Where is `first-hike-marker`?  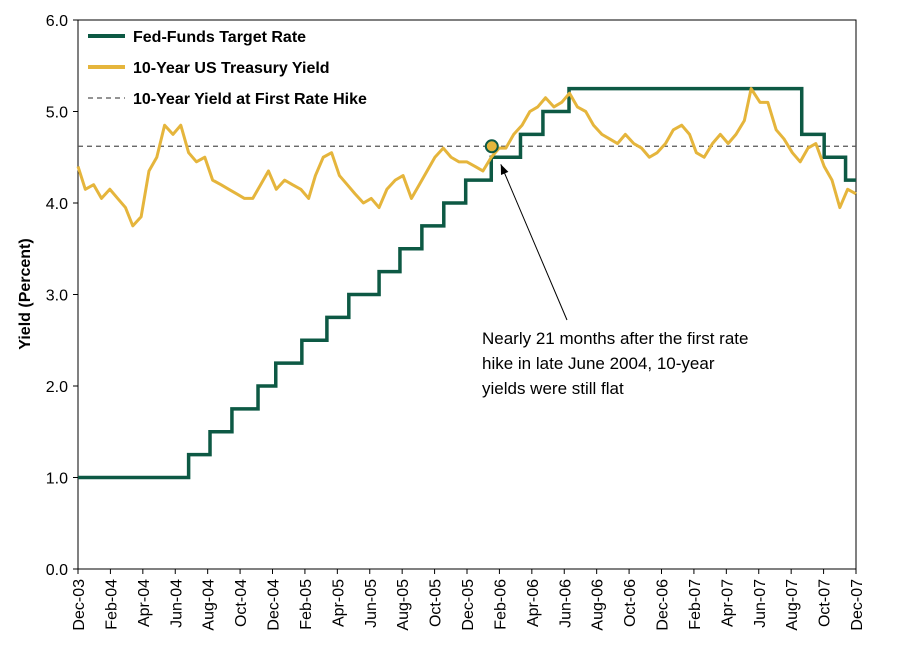 first-hike-marker is located at coordinates (491, 146).